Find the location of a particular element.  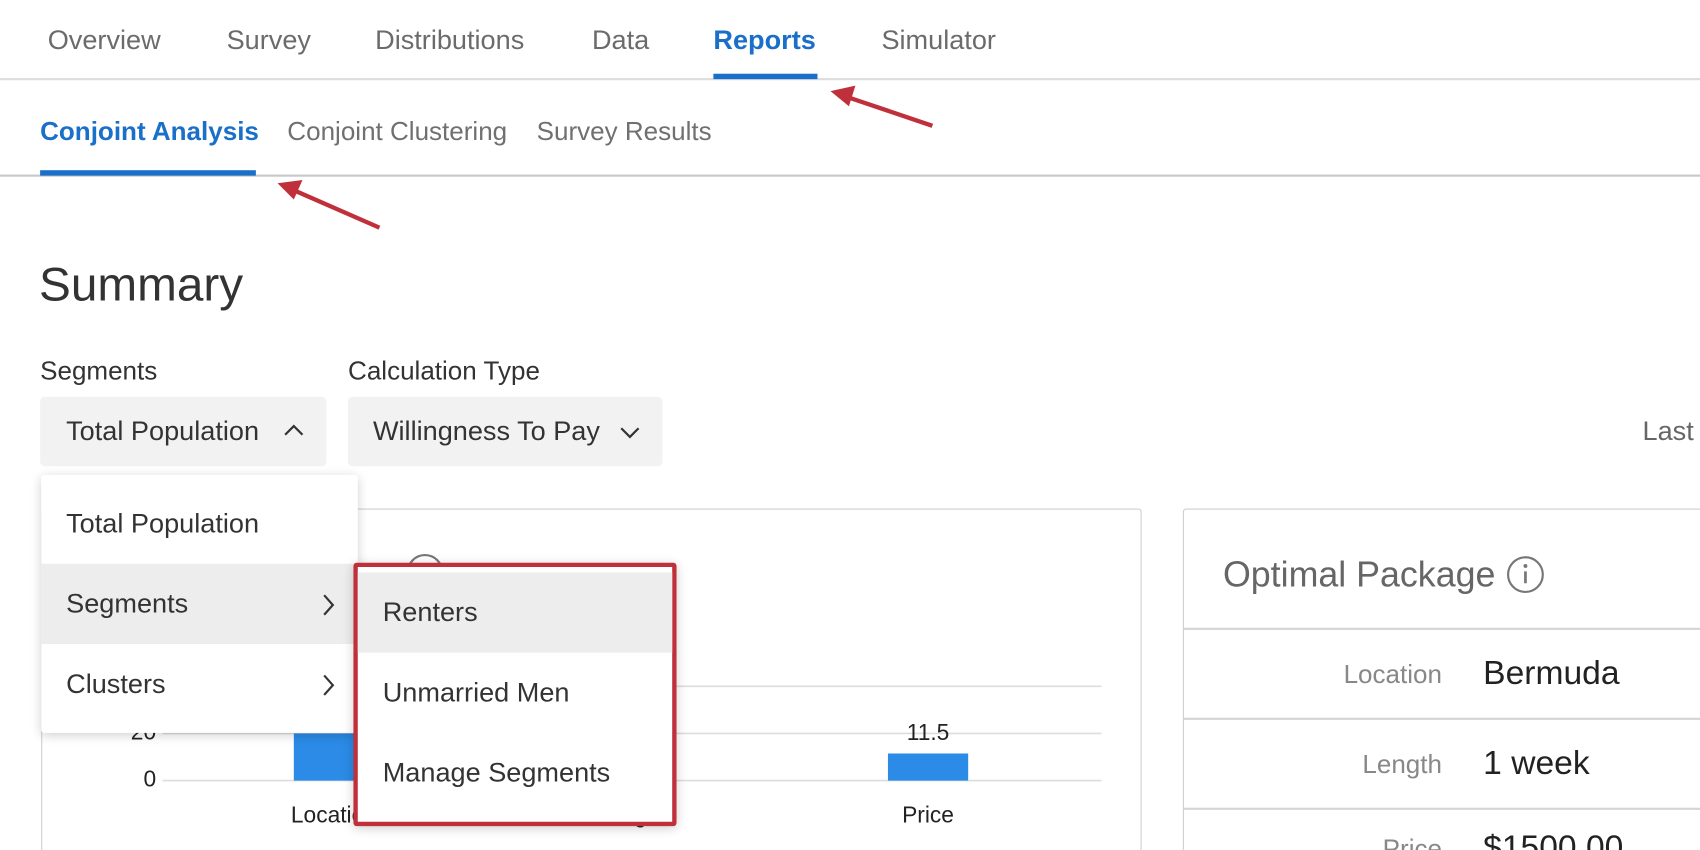

sub-tab-active: Conjoint Analysis is located at coordinates (149, 132).